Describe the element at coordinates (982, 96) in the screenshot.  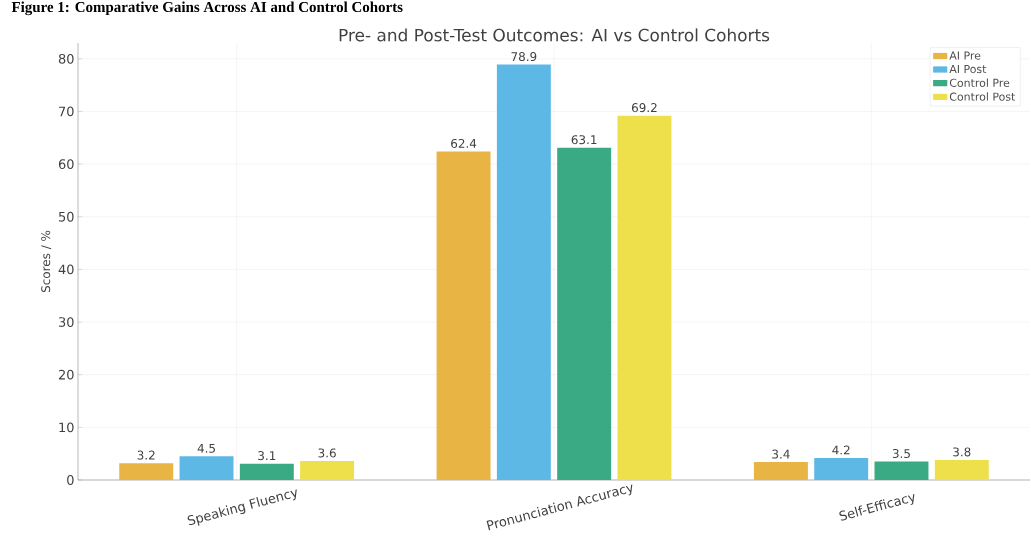
I see `legend-label: Control Post` at that location.